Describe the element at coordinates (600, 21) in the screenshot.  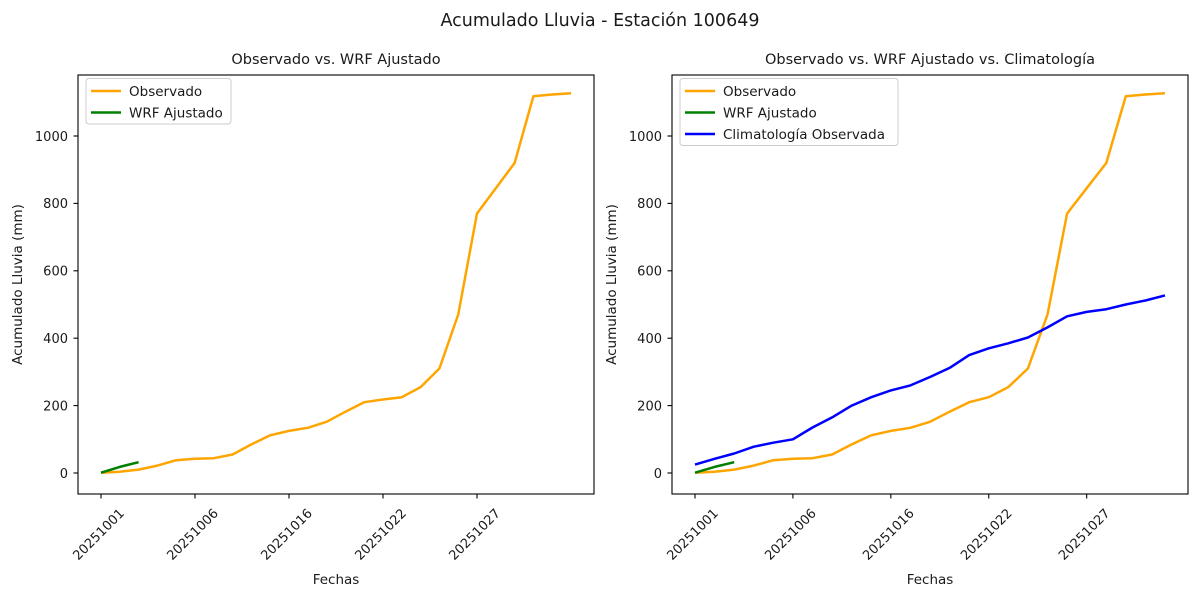
I see `figure-suptitle: Acumulado Lluvia - Estación 100649` at that location.